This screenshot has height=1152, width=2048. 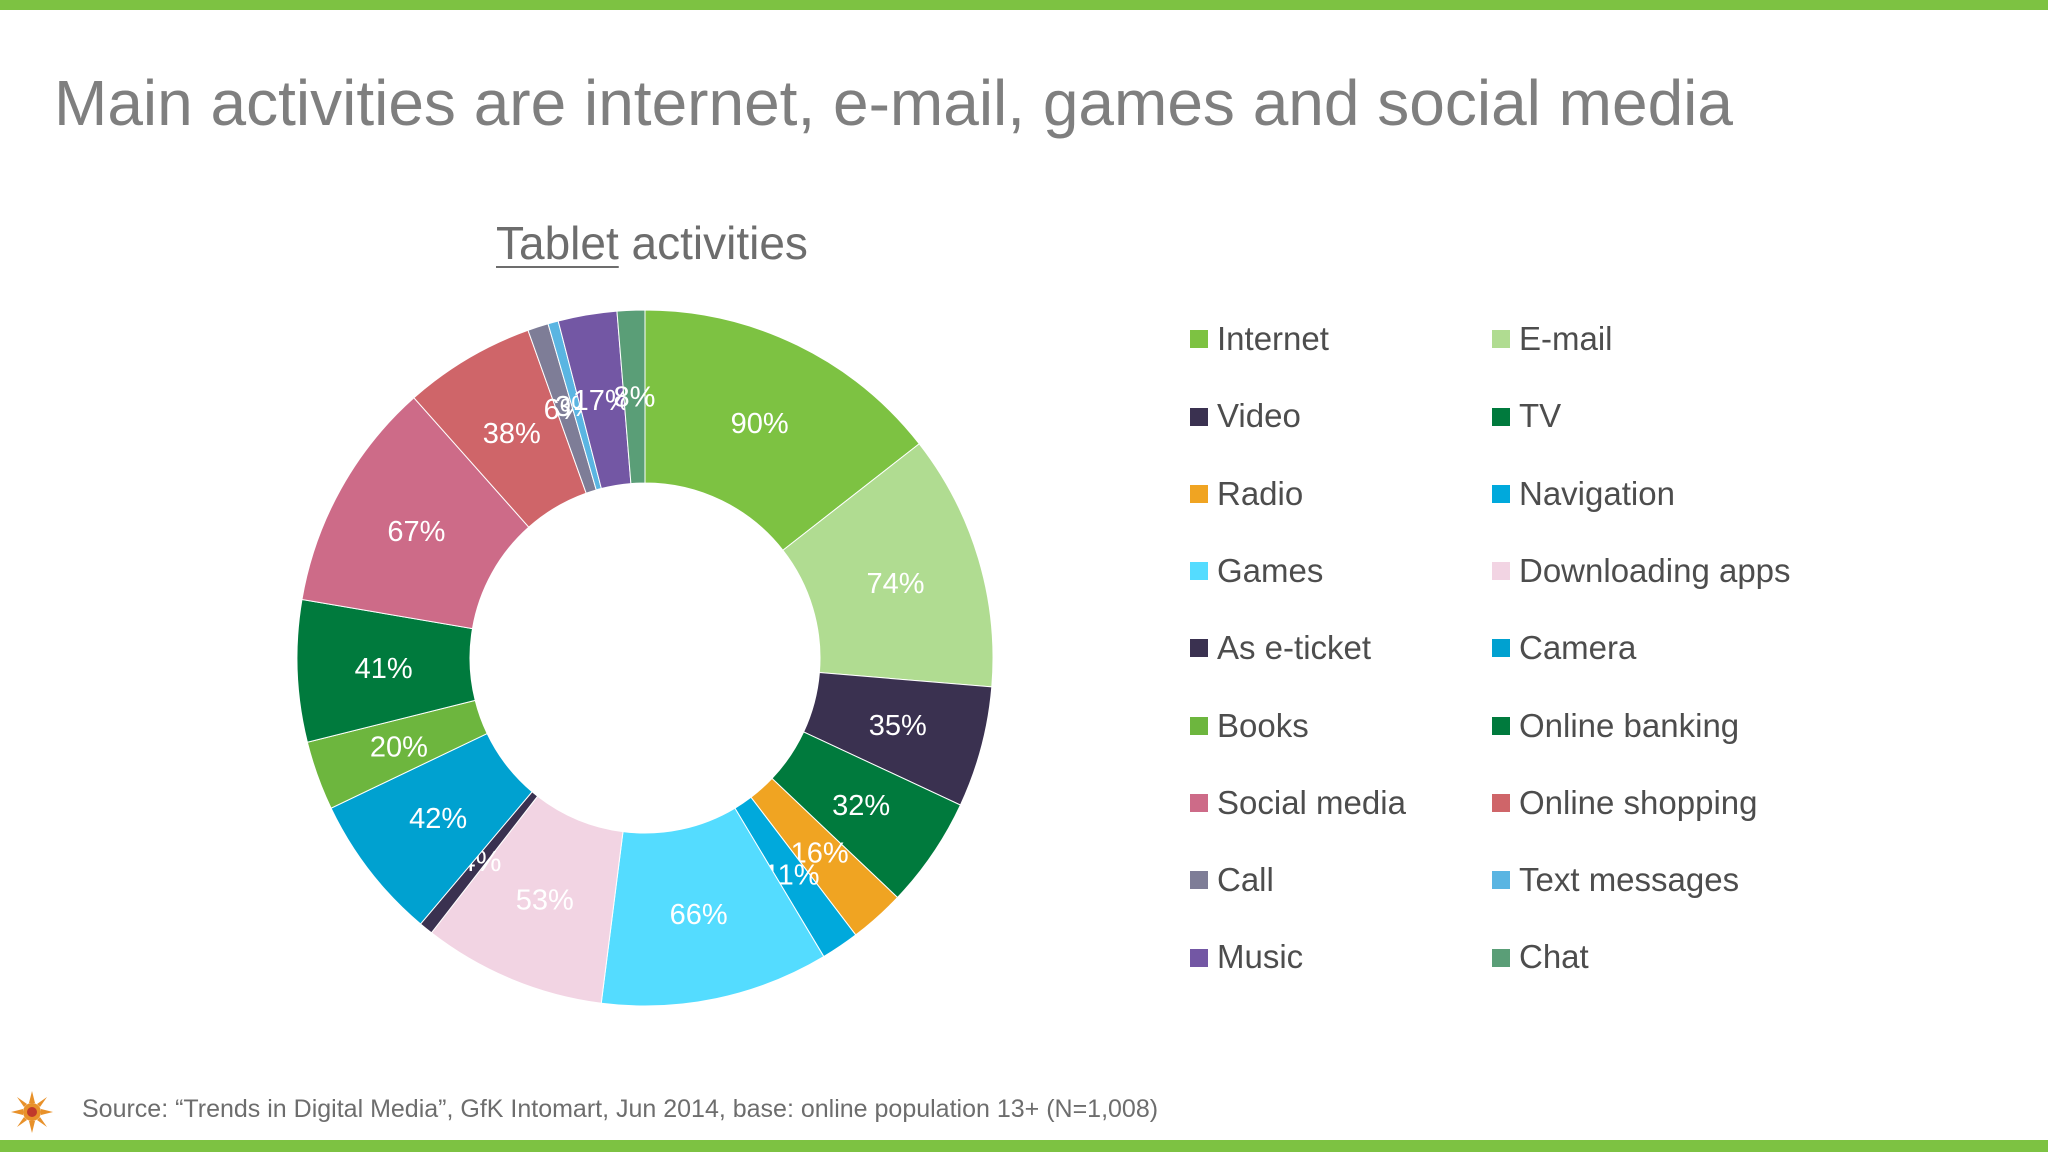 What do you see at coordinates (896, 584) in the screenshot?
I see `data-label-e-mail: 74%` at bounding box center [896, 584].